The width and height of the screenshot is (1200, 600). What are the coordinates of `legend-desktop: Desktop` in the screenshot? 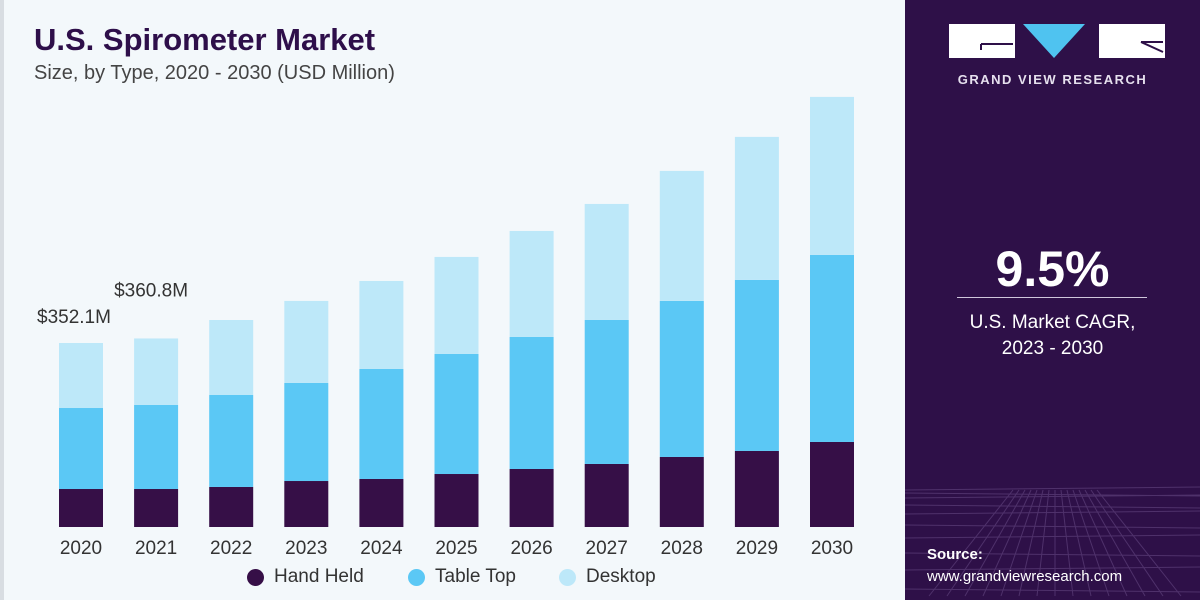 It's located at (607, 577).